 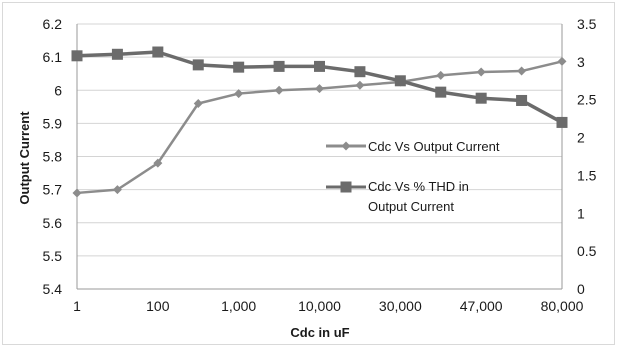 What do you see at coordinates (319, 332) in the screenshot?
I see `x-axis-title: Cdc in uF` at bounding box center [319, 332].